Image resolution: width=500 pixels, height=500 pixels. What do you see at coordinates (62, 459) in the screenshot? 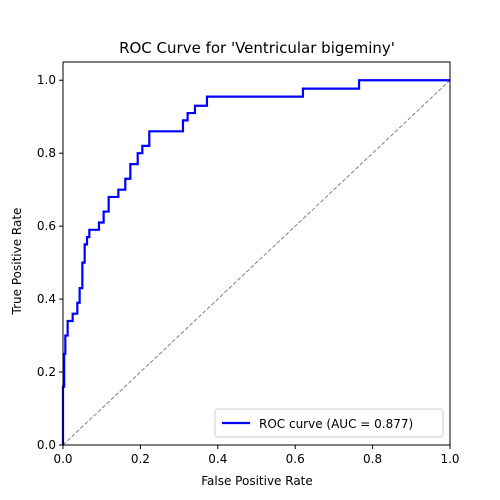
I see `x-tick-label: 0.0` at bounding box center [62, 459].